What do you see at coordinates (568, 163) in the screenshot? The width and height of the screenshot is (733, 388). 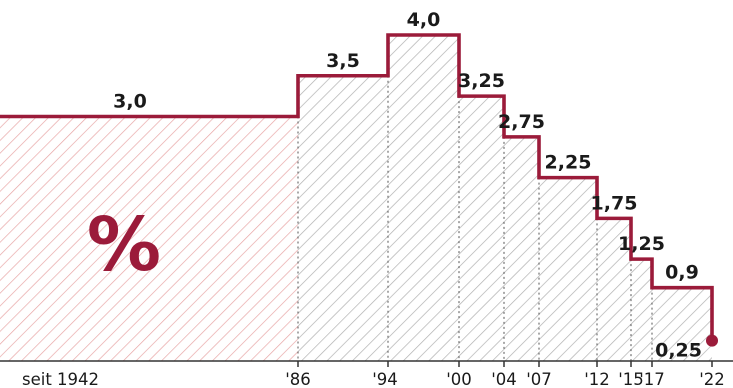 I see `step-value-label: 2,25` at bounding box center [568, 163].